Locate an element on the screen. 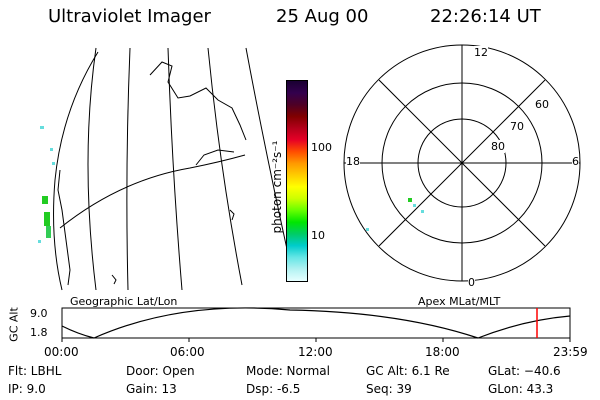  apex-panel-label: Apex MLat/MLT is located at coordinates (459, 301).